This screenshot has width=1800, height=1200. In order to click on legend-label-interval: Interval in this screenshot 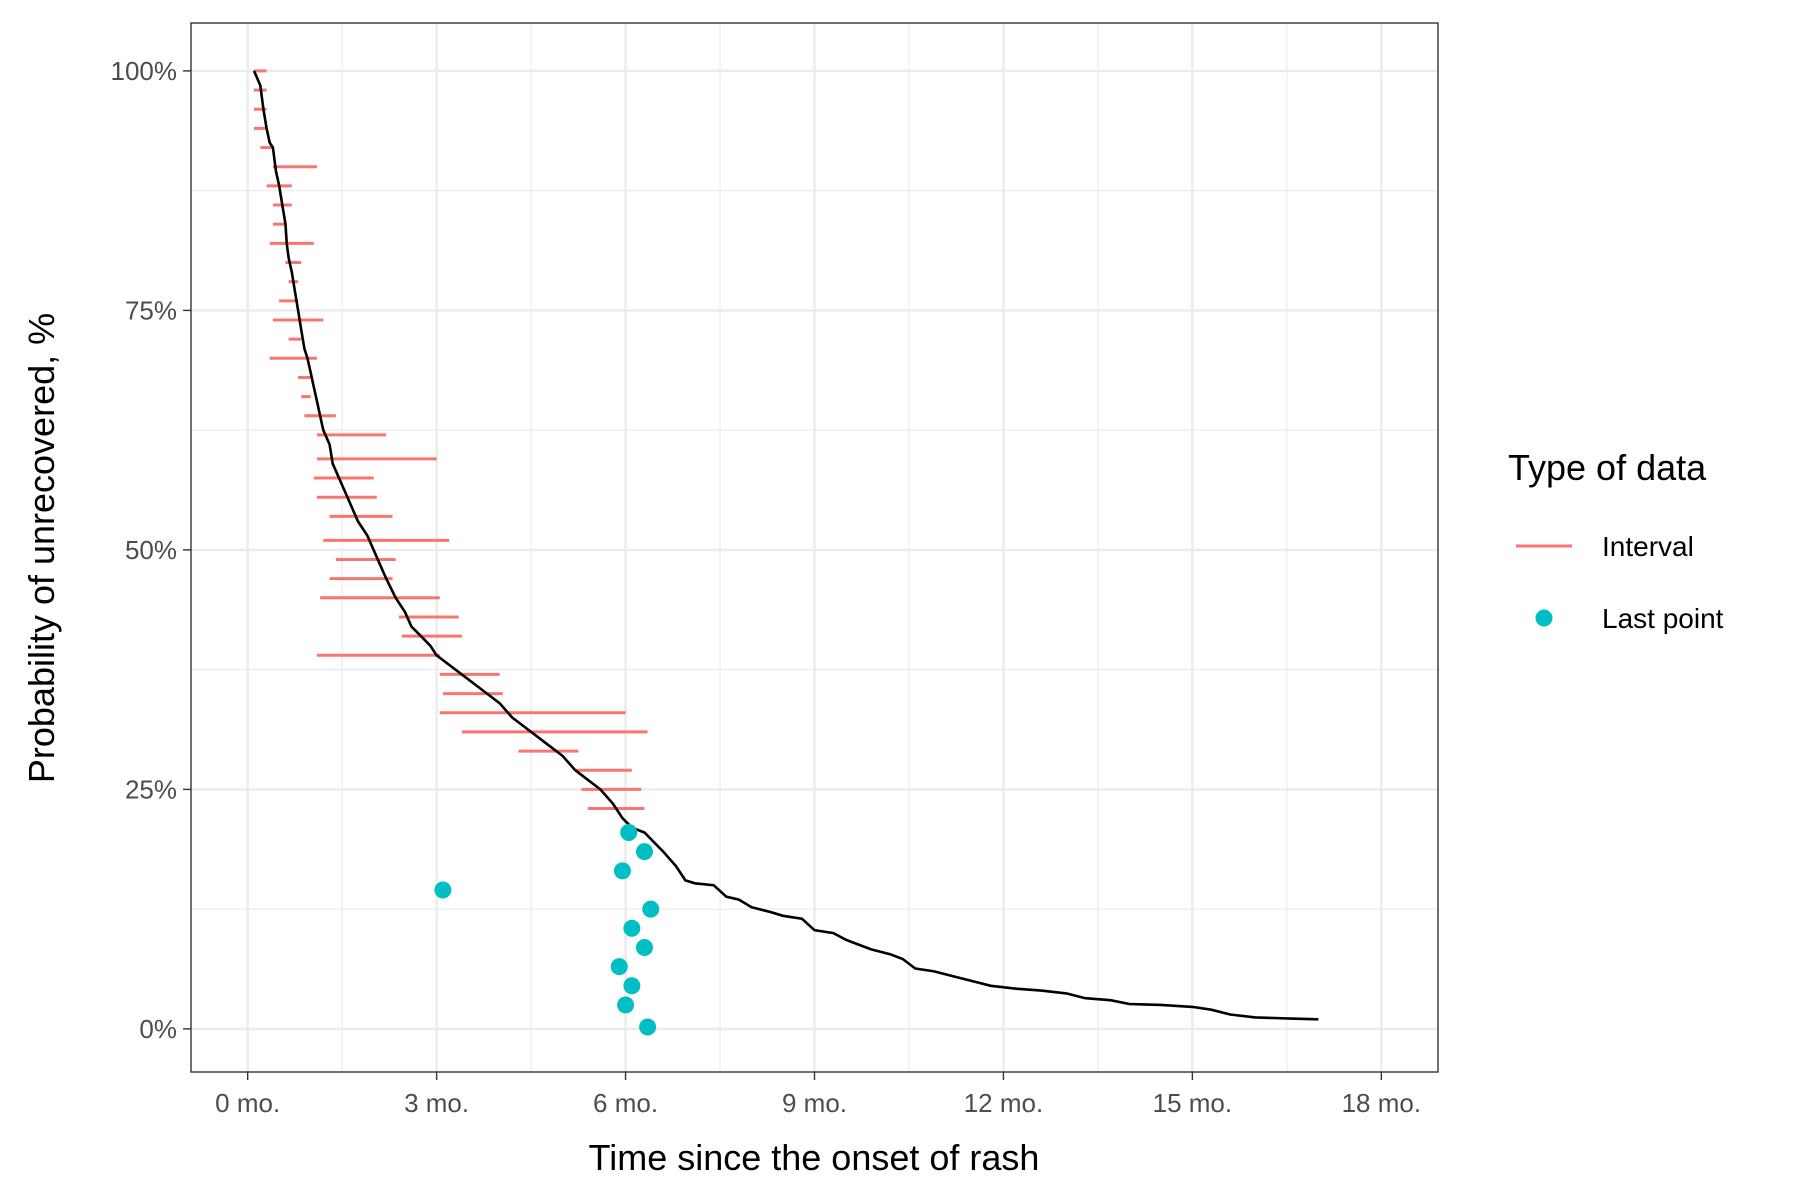, I will do `click(1648, 546)`.